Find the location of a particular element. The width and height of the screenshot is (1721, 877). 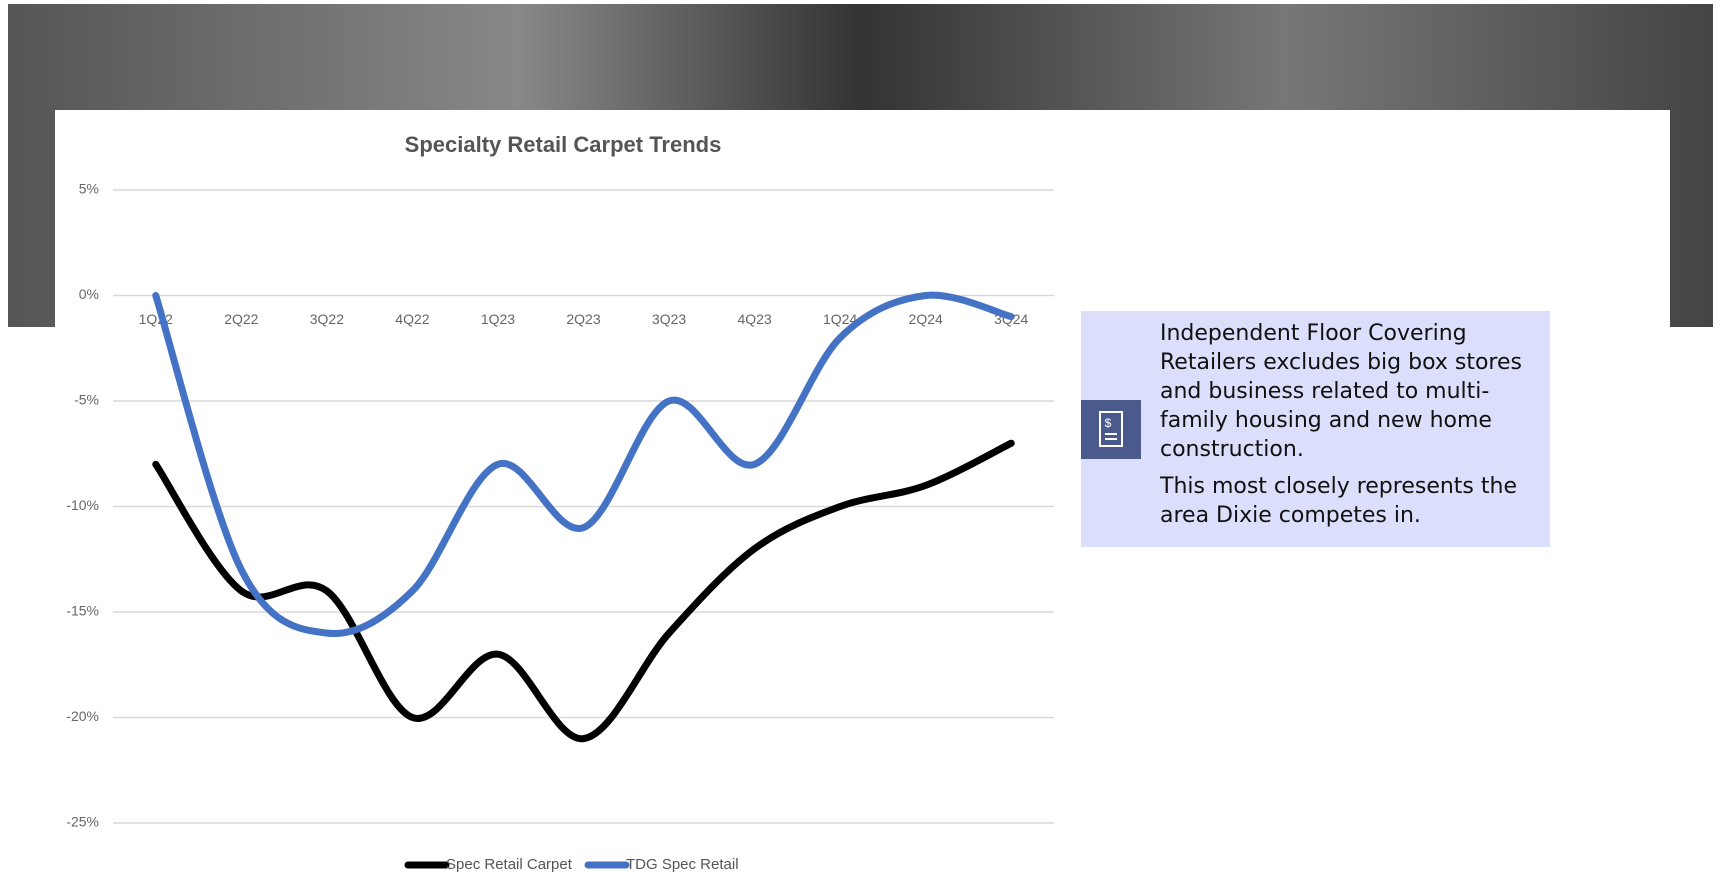

icon-graphic: $ is located at coordinates (1111, 429).